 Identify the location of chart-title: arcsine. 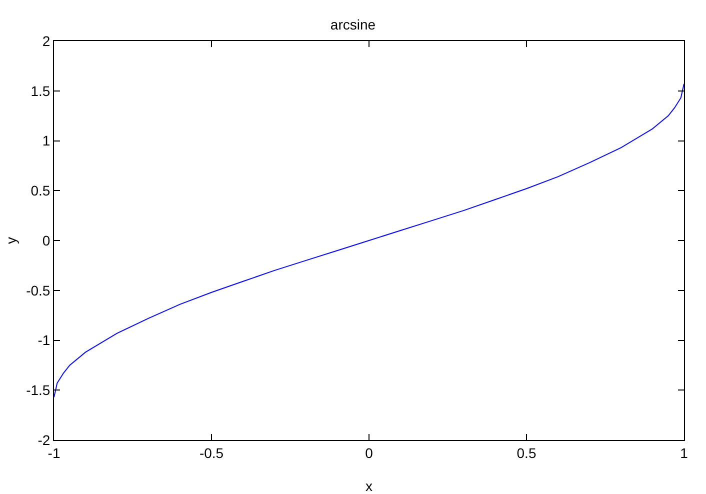
(353, 24).